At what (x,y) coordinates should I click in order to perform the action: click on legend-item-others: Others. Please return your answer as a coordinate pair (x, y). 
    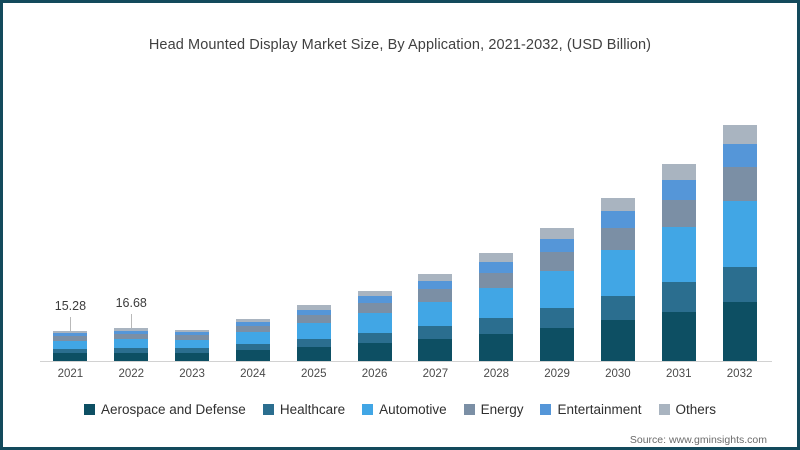
    Looking at the image, I should click on (687, 409).